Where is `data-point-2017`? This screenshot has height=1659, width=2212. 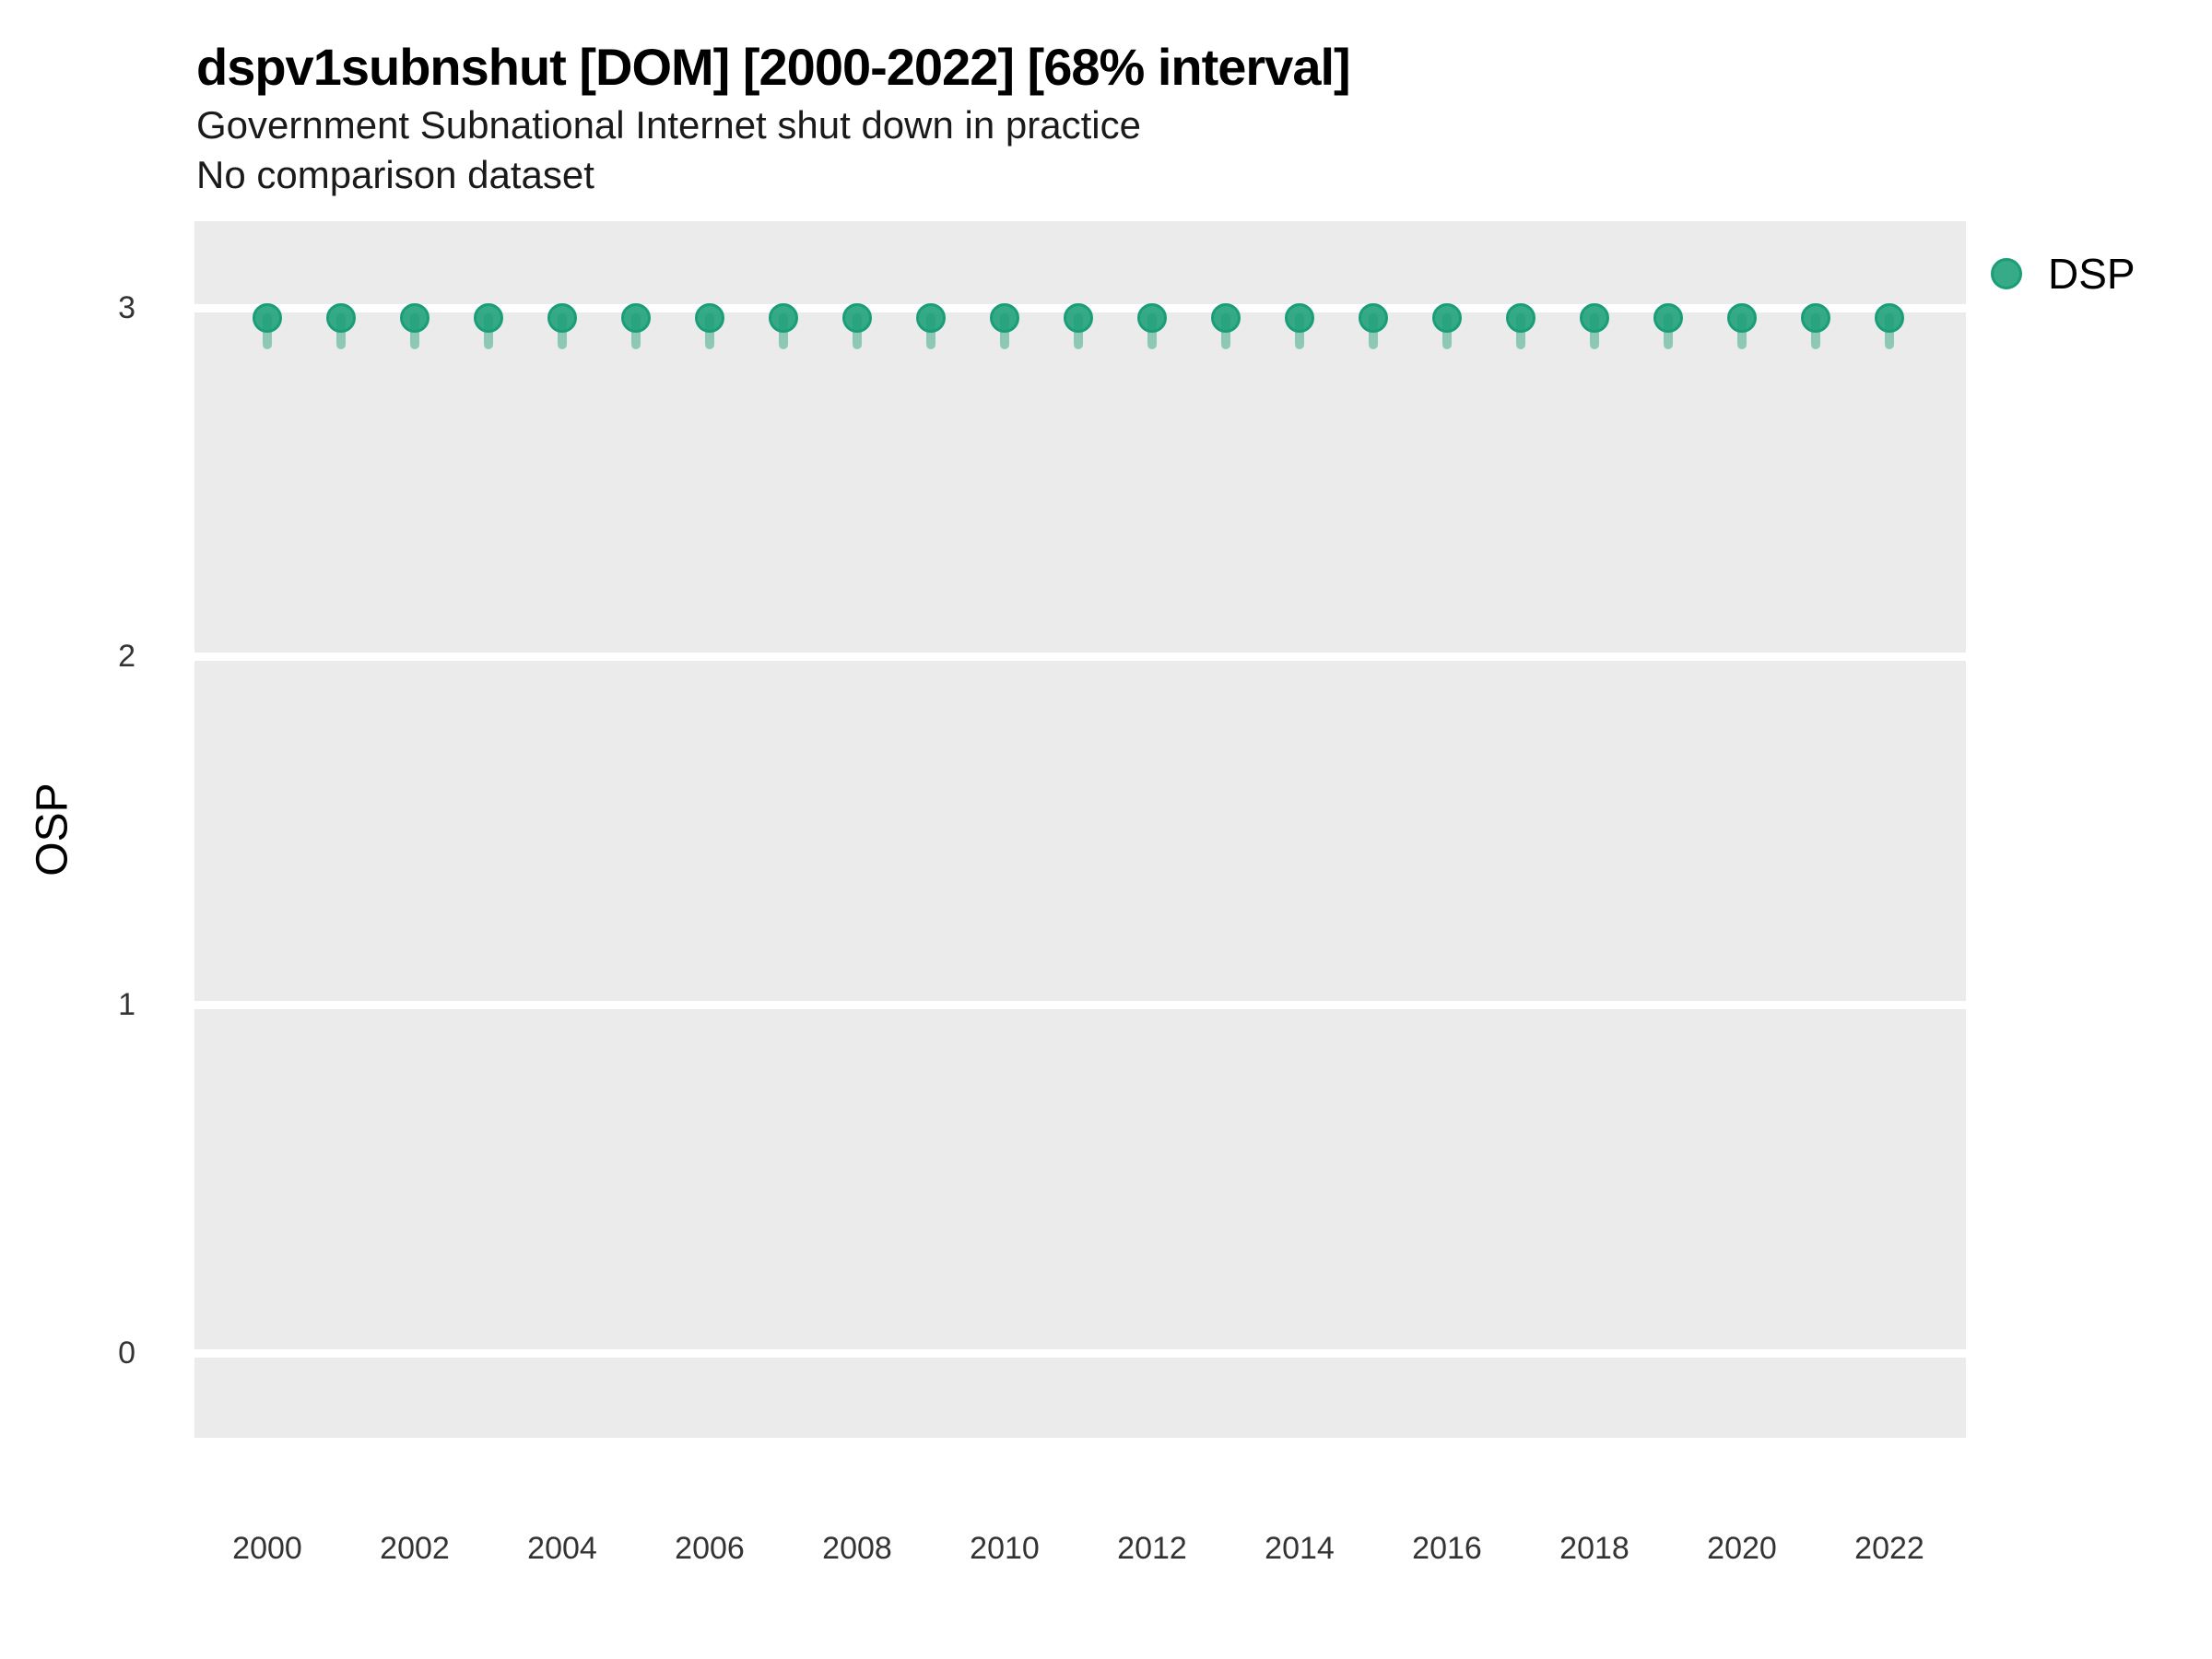 data-point-2017 is located at coordinates (1520, 318).